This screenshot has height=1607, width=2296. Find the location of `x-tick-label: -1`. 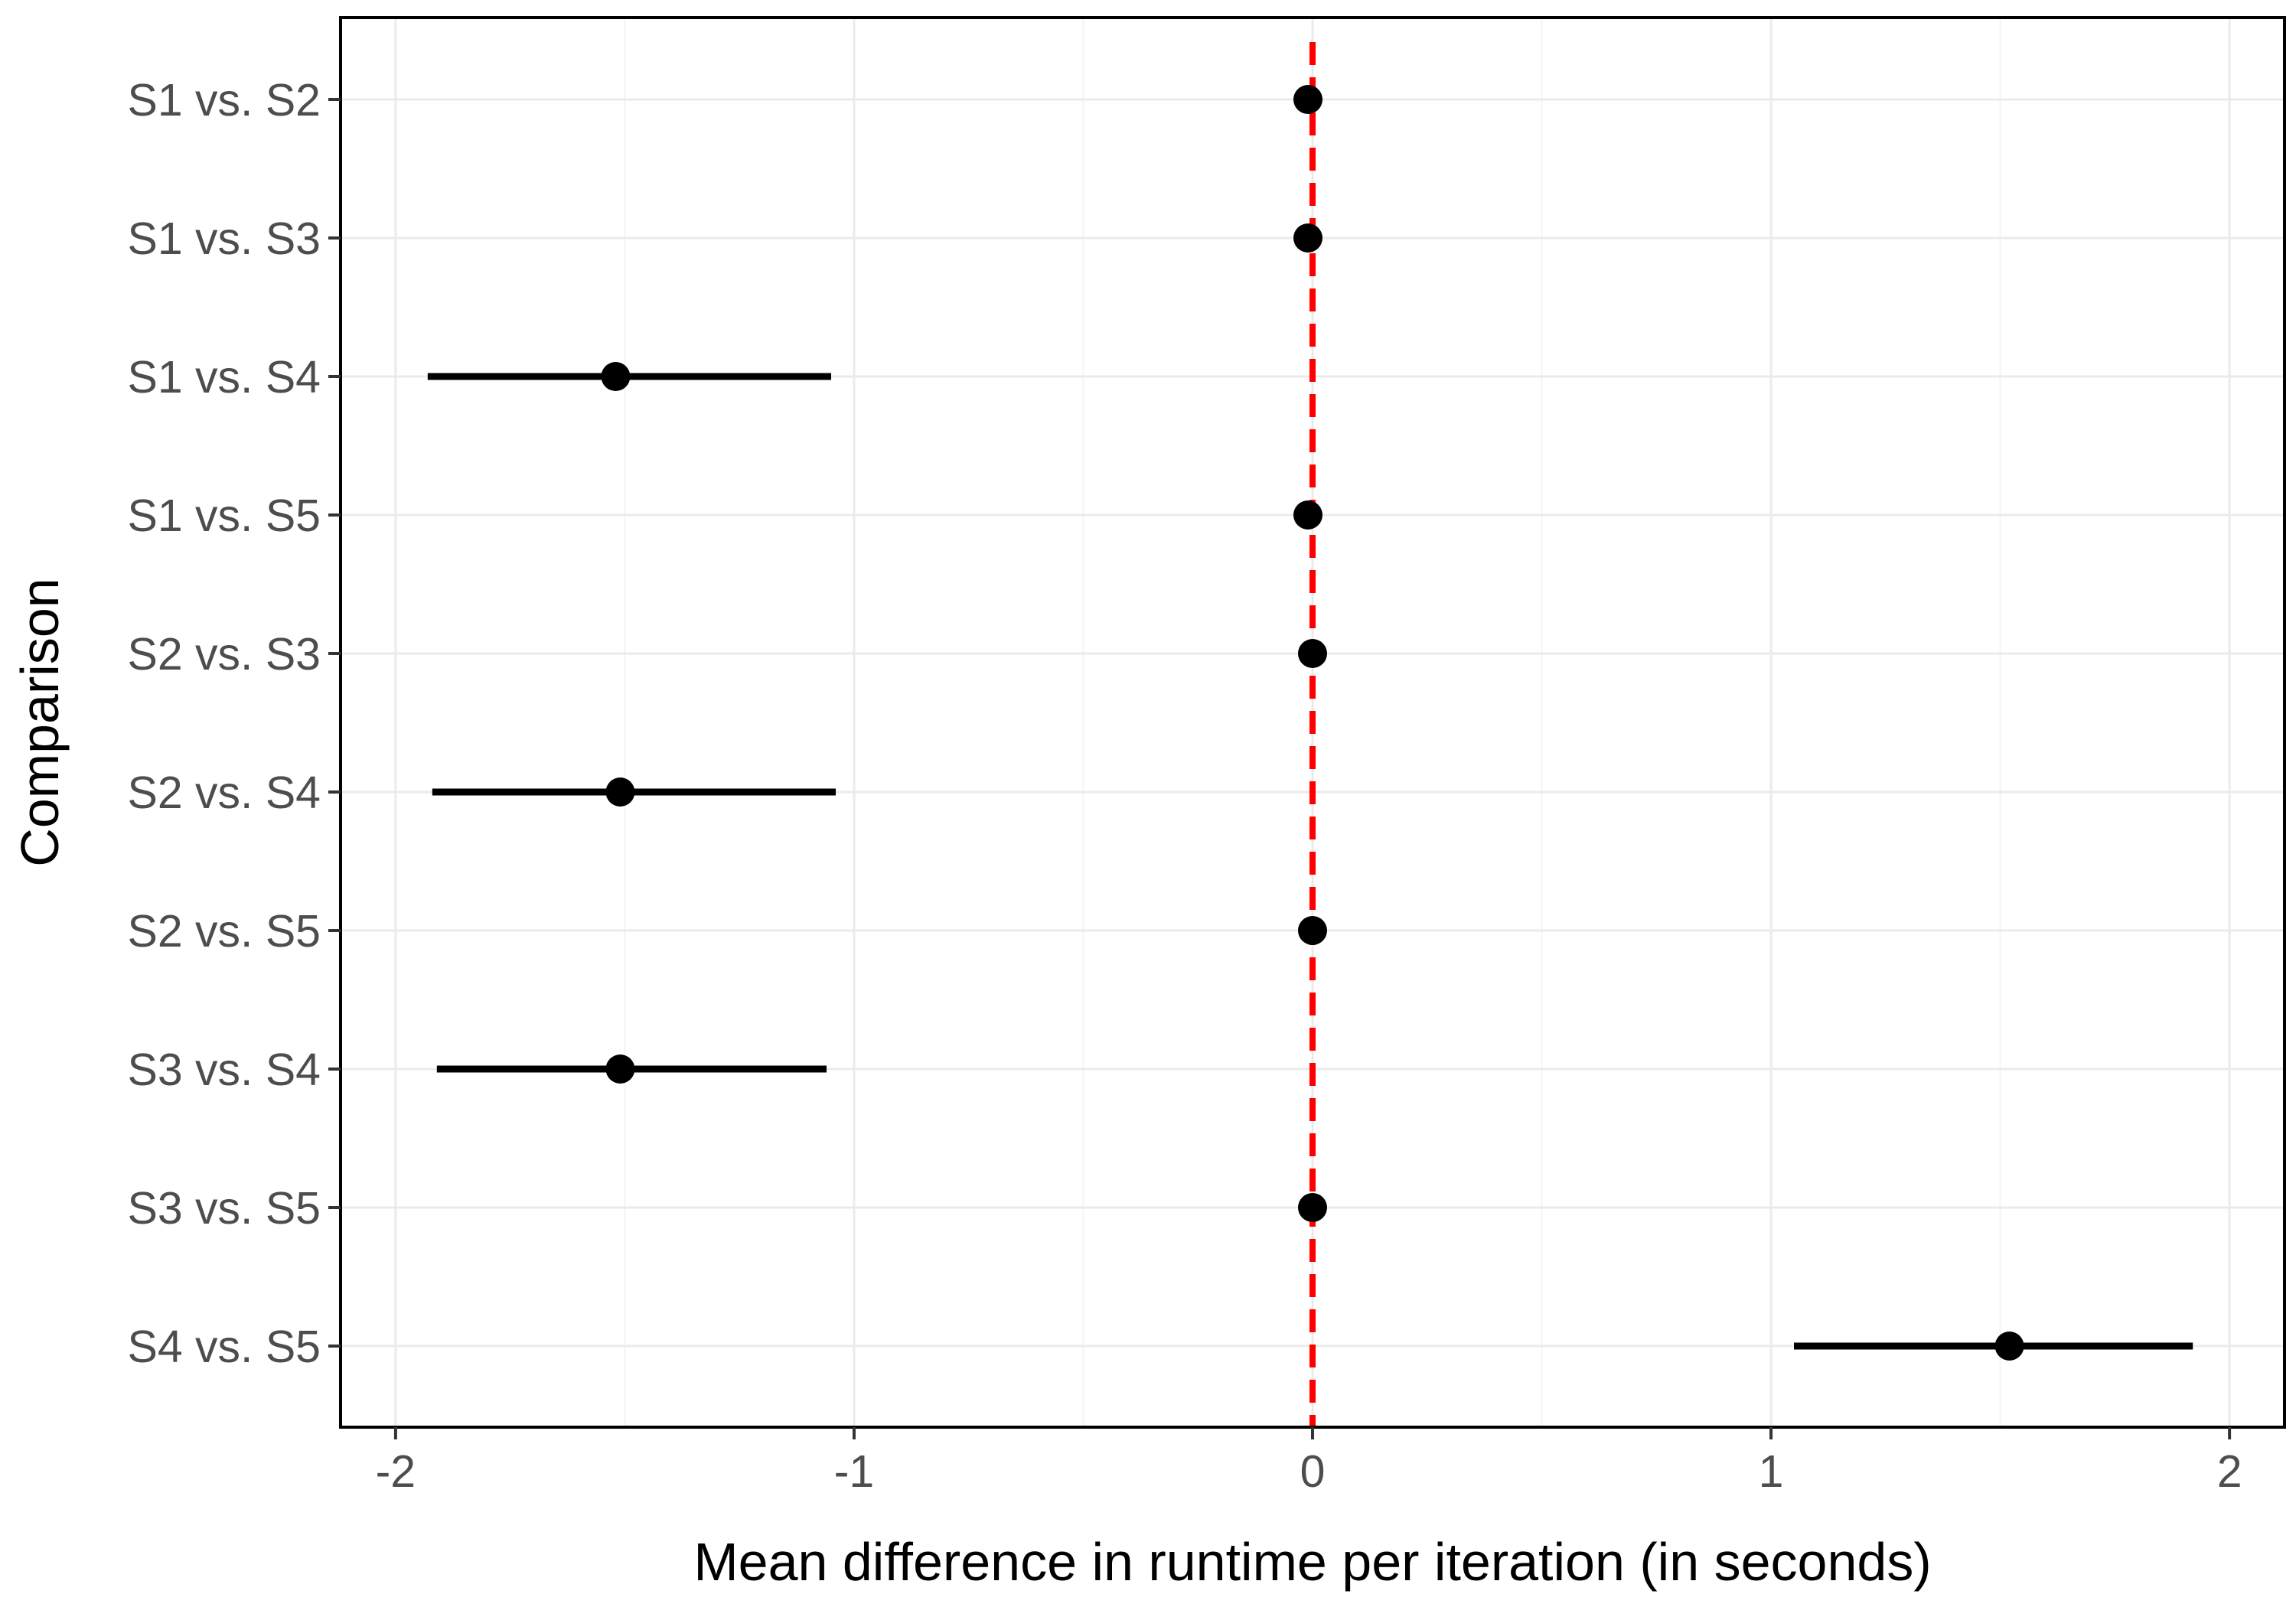

x-tick-label: -1 is located at coordinates (854, 1471).